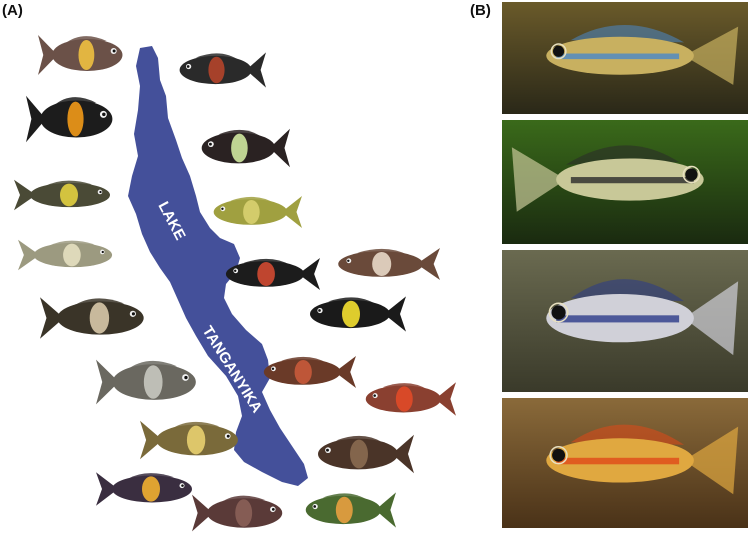  Describe the element at coordinates (480, 10) in the screenshot. I see `panel-b-label: (B)` at that location.